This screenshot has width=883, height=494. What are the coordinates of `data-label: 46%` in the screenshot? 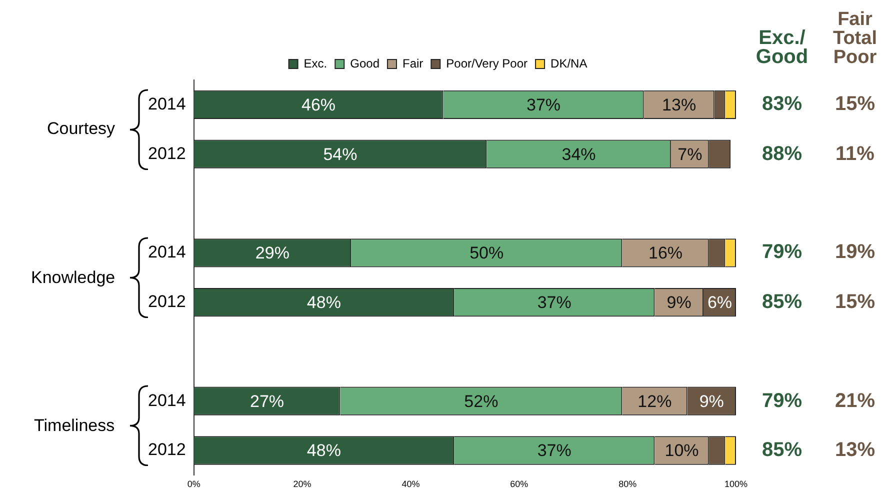 It's located at (319, 104).